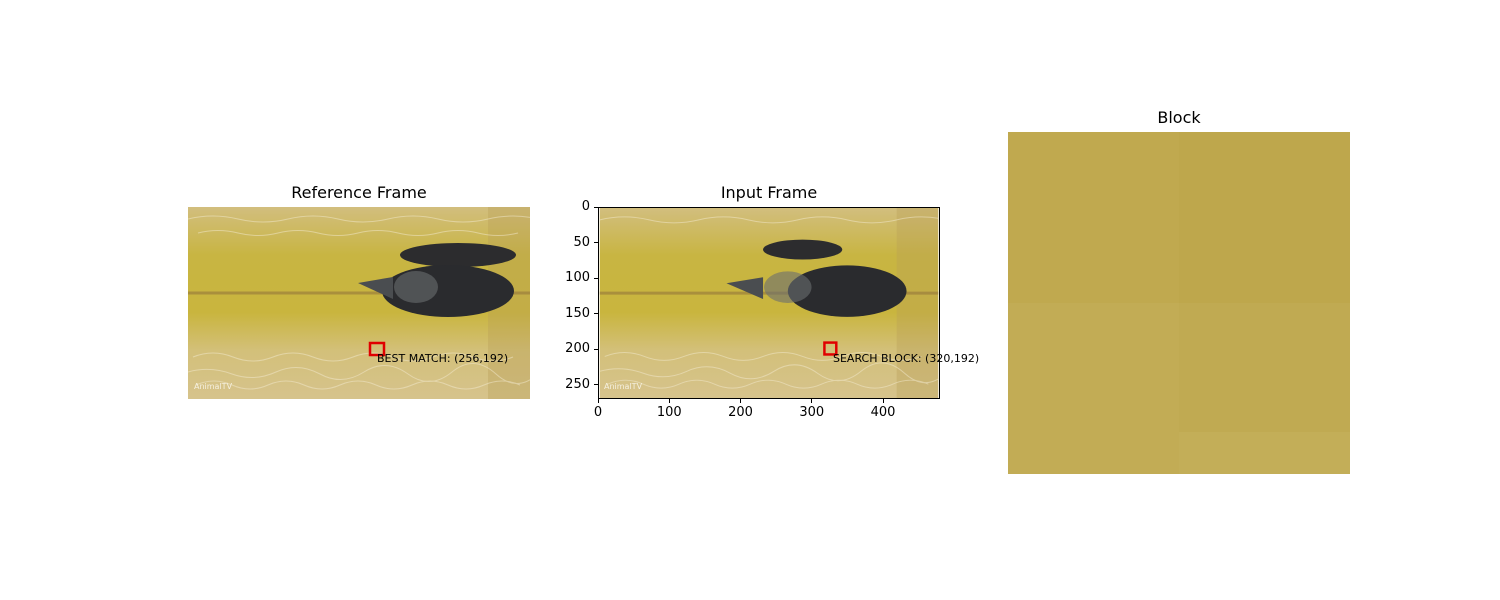 Image resolution: width=1500 pixels, height=600 pixels. What do you see at coordinates (906, 358) in the screenshot?
I see `search-block-label: SEARCH BLOCK: (320,192)` at bounding box center [906, 358].